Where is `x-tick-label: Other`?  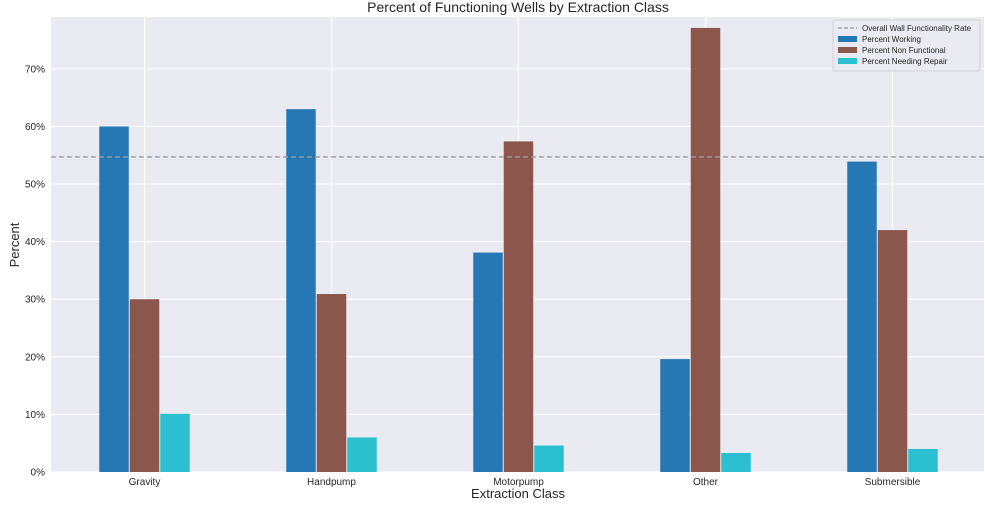 x-tick-label: Other is located at coordinates (706, 482).